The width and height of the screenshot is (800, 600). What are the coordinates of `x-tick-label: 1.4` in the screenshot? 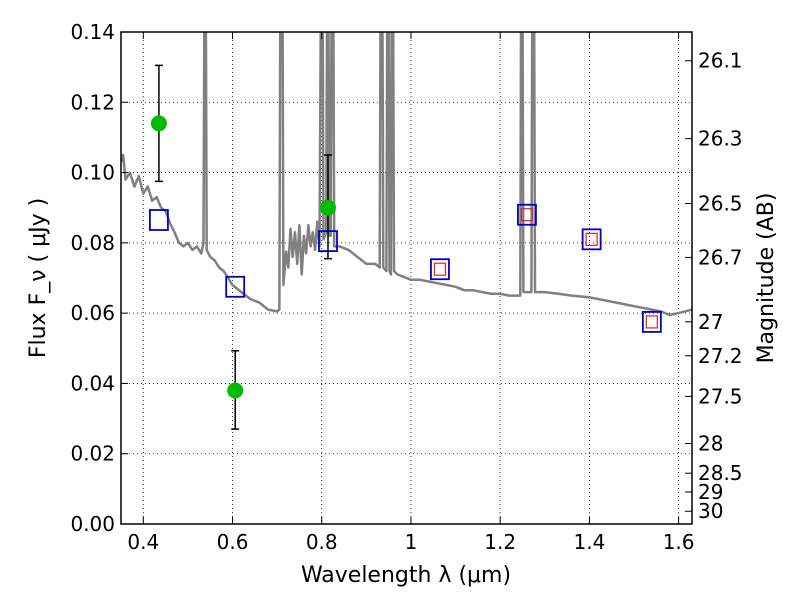 It's located at (589, 542).